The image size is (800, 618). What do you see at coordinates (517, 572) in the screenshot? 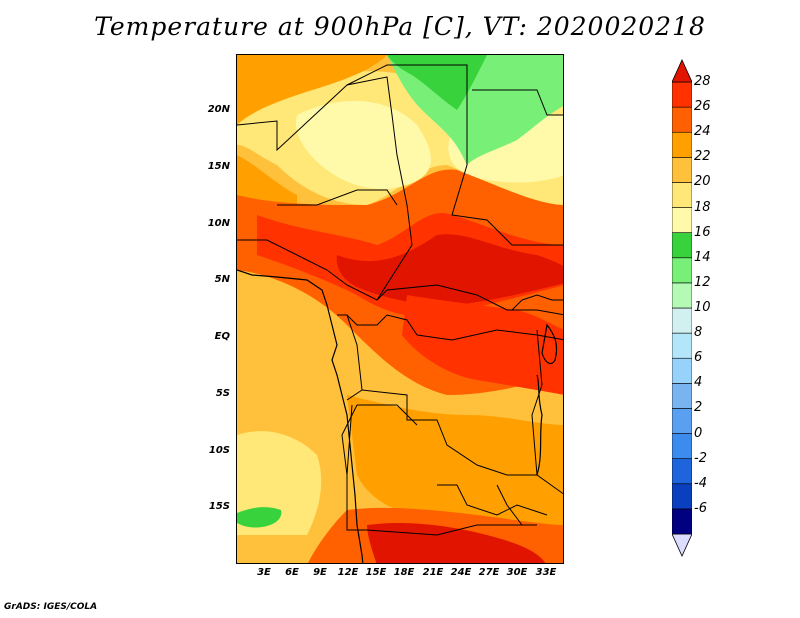
I see `lon-label-30e: 30E` at bounding box center [517, 572].